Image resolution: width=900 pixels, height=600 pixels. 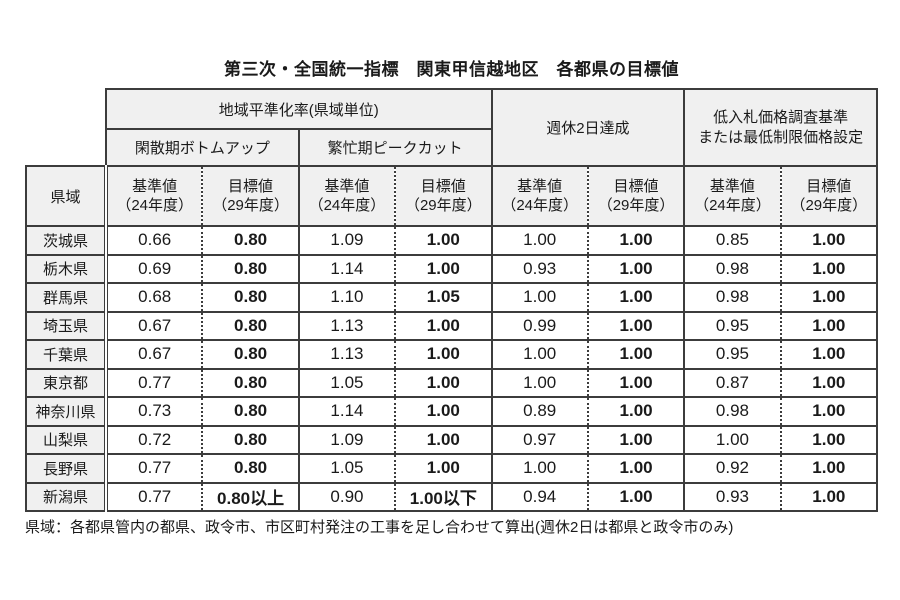 I want to click on prefecture-name: 群馬県, so click(x=65, y=297).